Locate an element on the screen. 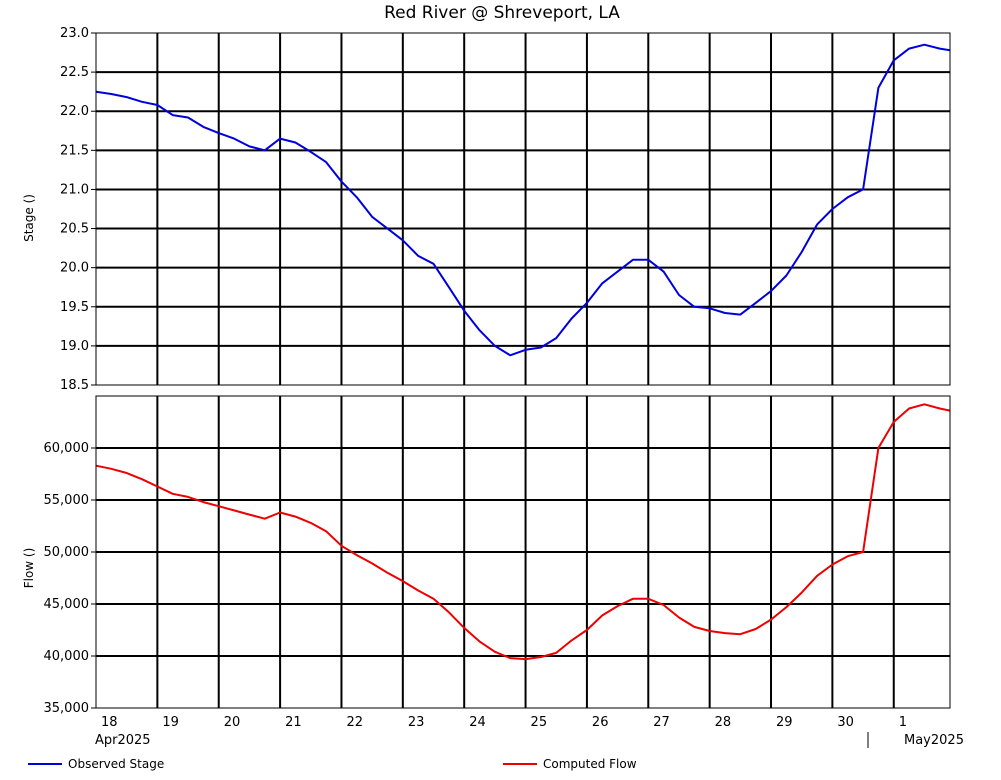 The width and height of the screenshot is (1001, 780). flow-y-axis-label: Flow () is located at coordinates (29, 568).